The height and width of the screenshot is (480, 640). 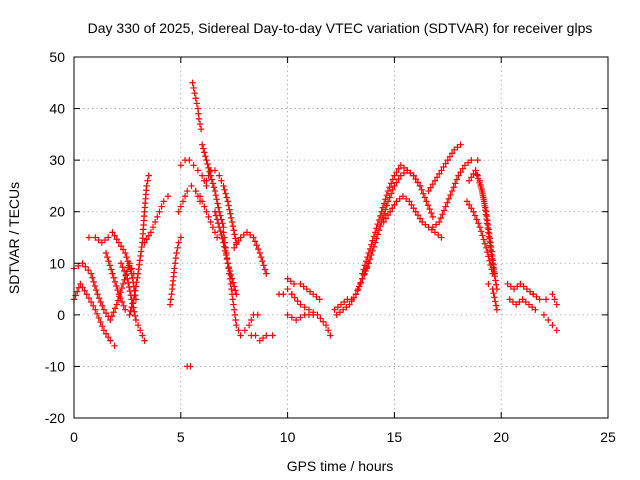 I want to click on x-tick-label: 15, so click(x=395, y=437).